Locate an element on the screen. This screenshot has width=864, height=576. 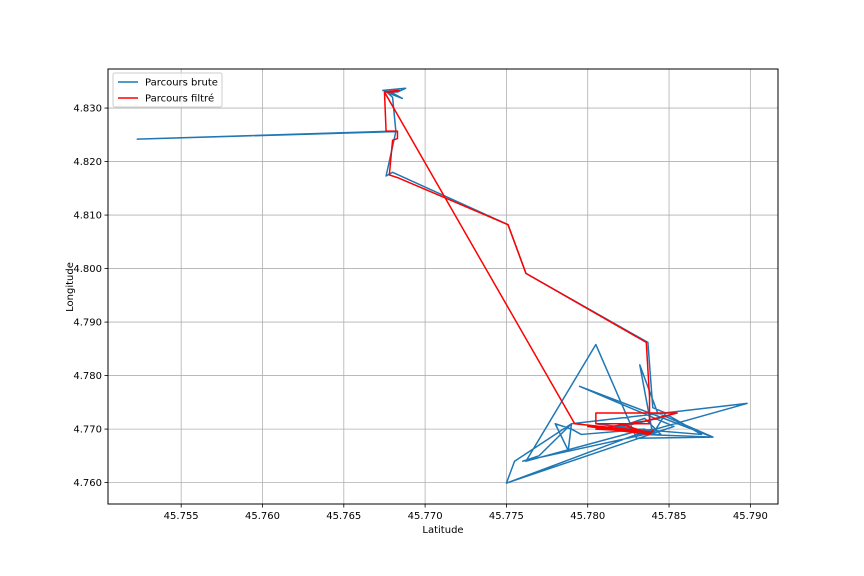
y-axis: 4.760 4.770 4.780 4.790 4.800 4.810 4.820 4.830 is located at coordinates (90, 296).